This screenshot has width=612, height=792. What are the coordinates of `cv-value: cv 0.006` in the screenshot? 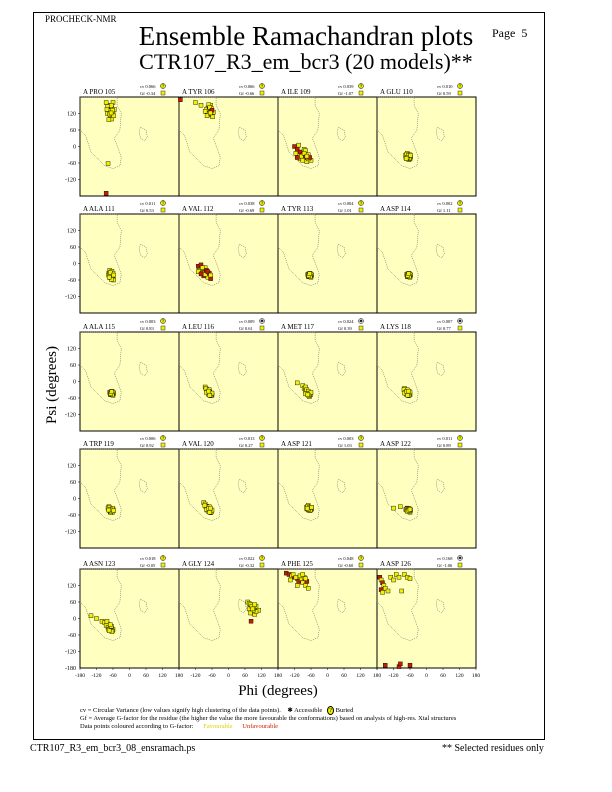 It's located at (148, 438).